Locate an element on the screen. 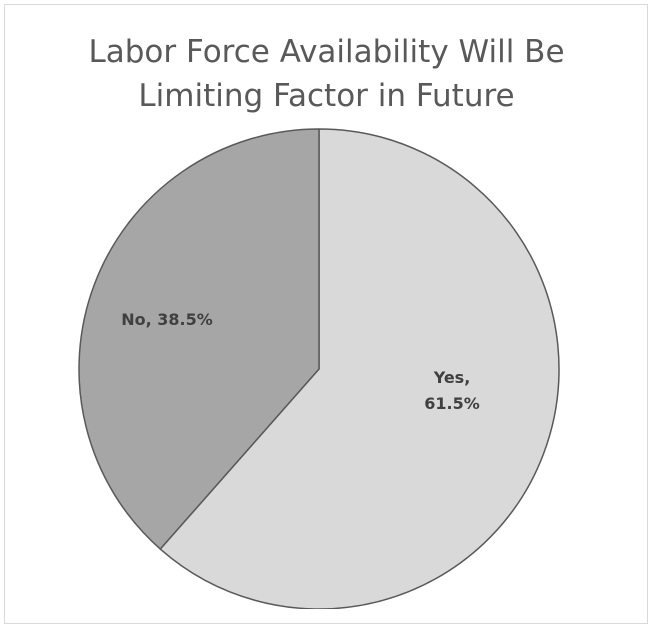 Image resolution: width=653 pixels, height=624 pixels. data-label-no-line-1: No, 38.5% is located at coordinates (167, 319).